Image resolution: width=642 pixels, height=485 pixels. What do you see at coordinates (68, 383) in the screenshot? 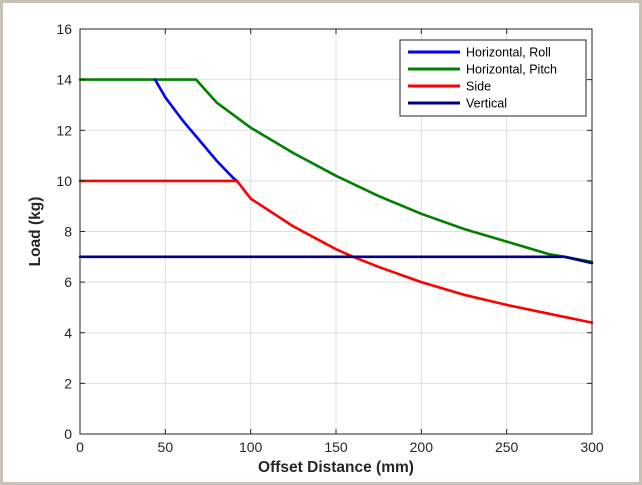
I see `y-tick-label: 2` at bounding box center [68, 383].